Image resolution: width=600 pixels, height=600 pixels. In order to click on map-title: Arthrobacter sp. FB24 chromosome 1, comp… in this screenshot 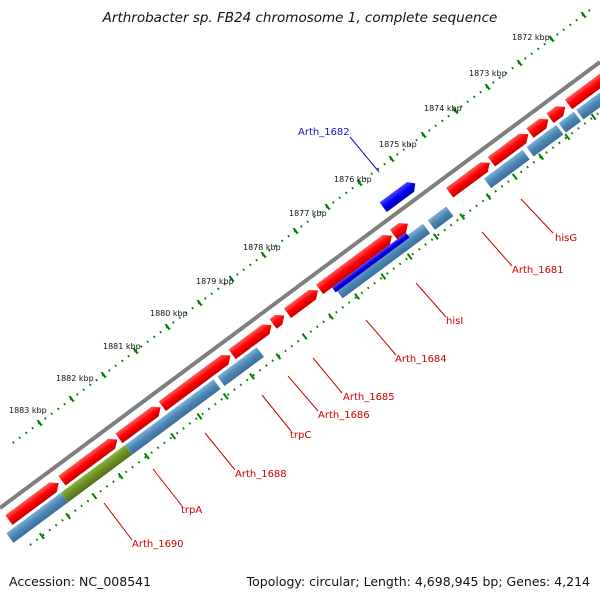, I will do `click(300, 18)`.